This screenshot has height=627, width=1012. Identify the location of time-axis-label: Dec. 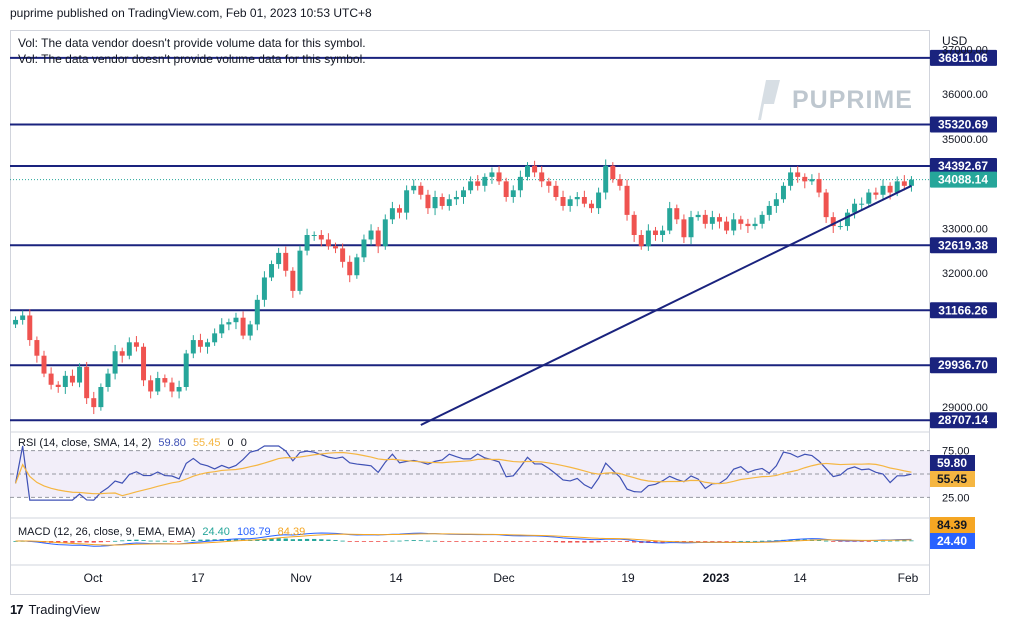
(503, 578).